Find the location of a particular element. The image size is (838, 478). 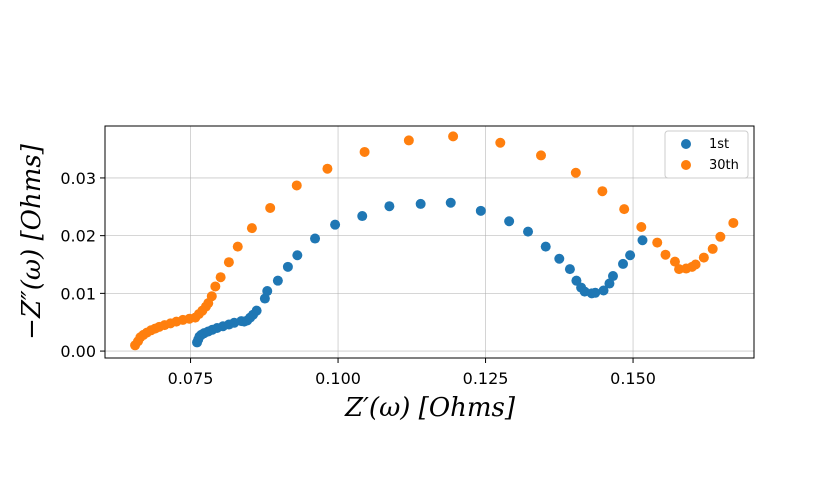

legend-marker-30th is located at coordinates (686, 165).